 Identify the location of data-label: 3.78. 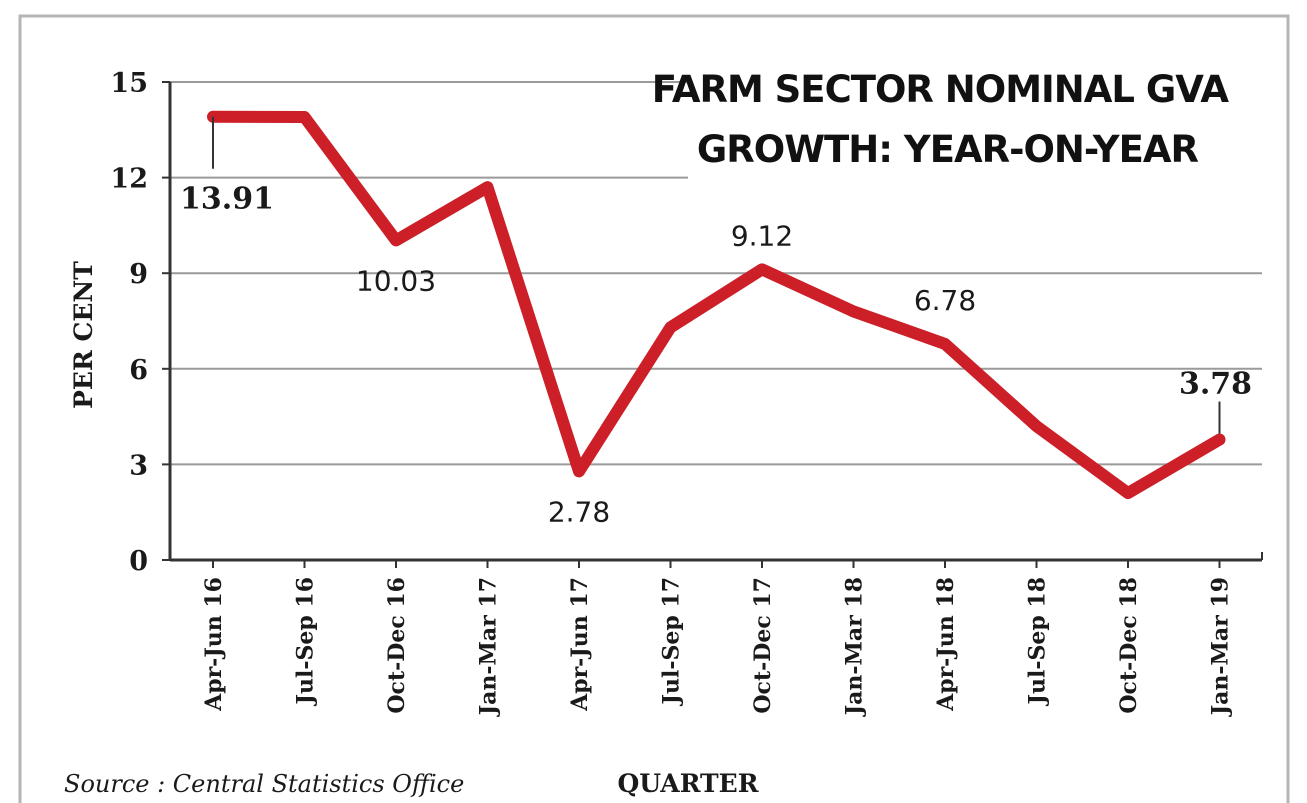
(1215, 384).